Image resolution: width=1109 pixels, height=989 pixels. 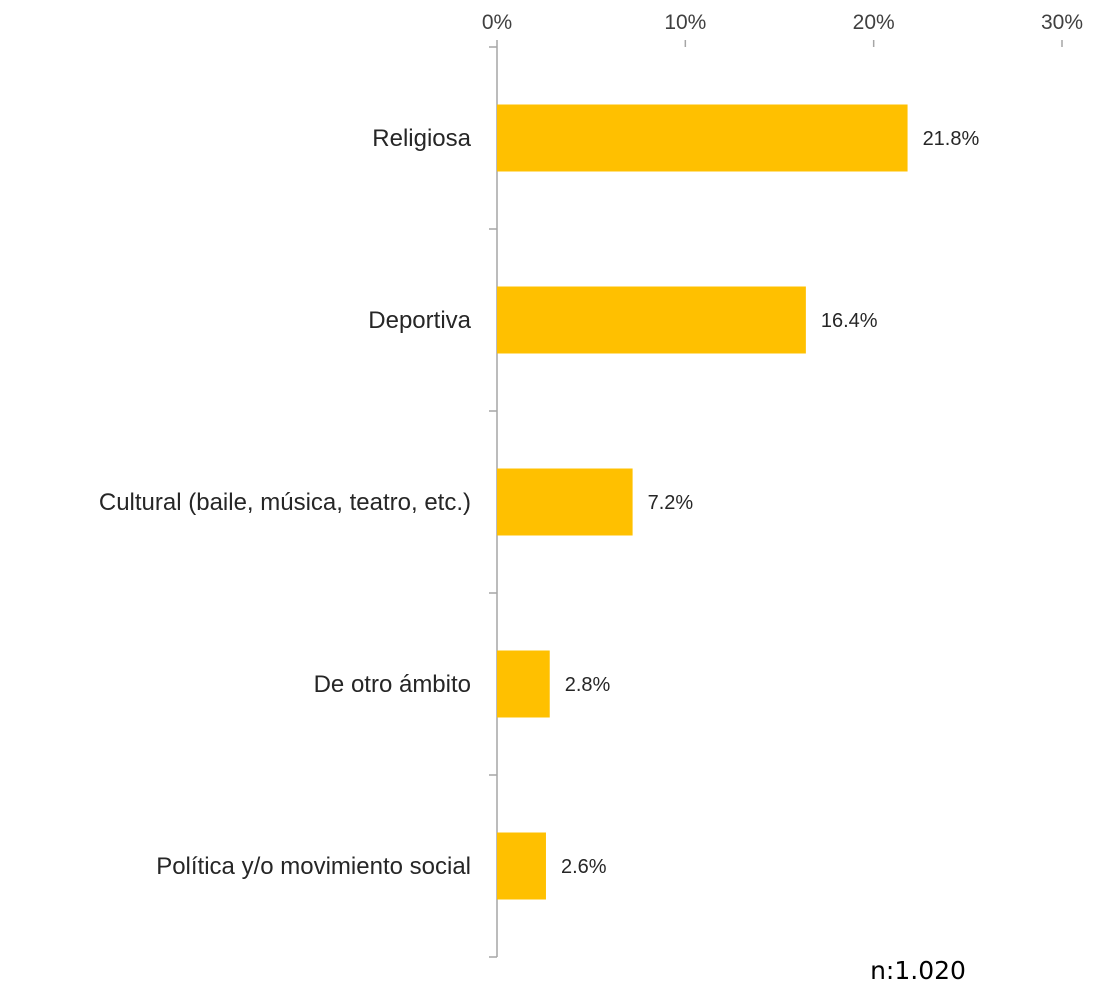 What do you see at coordinates (951, 139) in the screenshot?
I see `data-label: 21.8%` at bounding box center [951, 139].